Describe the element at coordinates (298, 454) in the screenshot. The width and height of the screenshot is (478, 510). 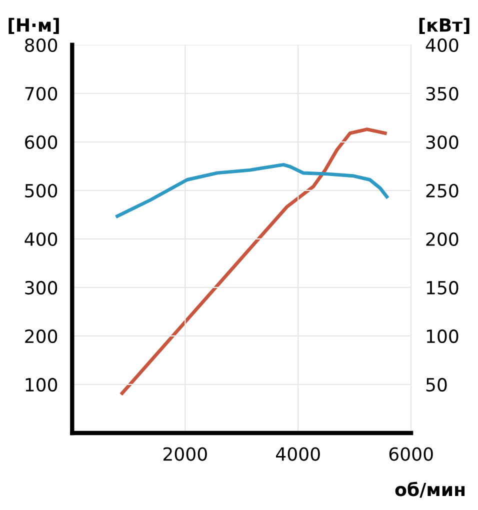
I see `x-tick-label: 4000` at that location.